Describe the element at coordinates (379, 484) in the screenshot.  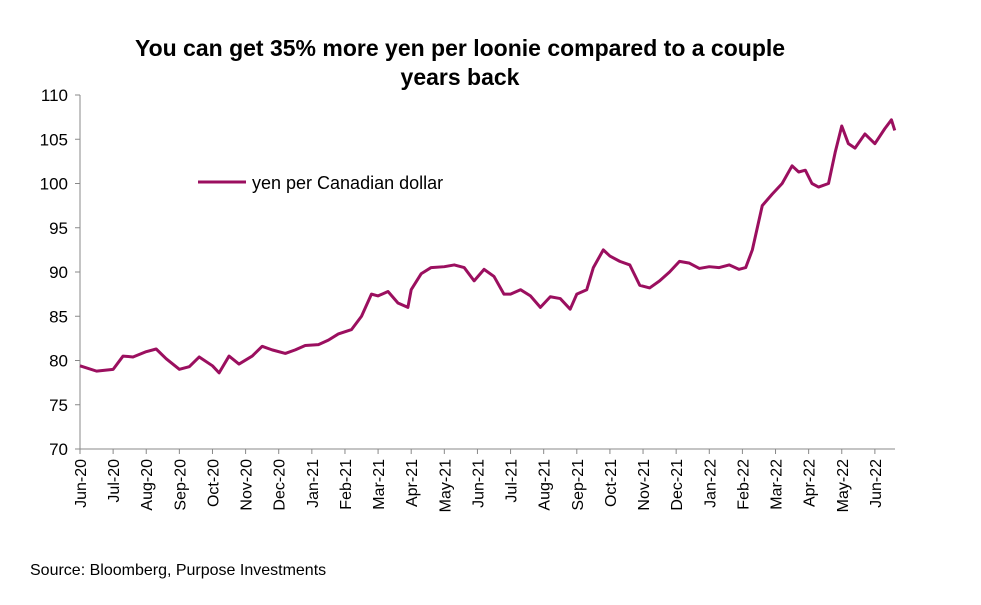
I see `x-tick-label: Mar-21` at that location.